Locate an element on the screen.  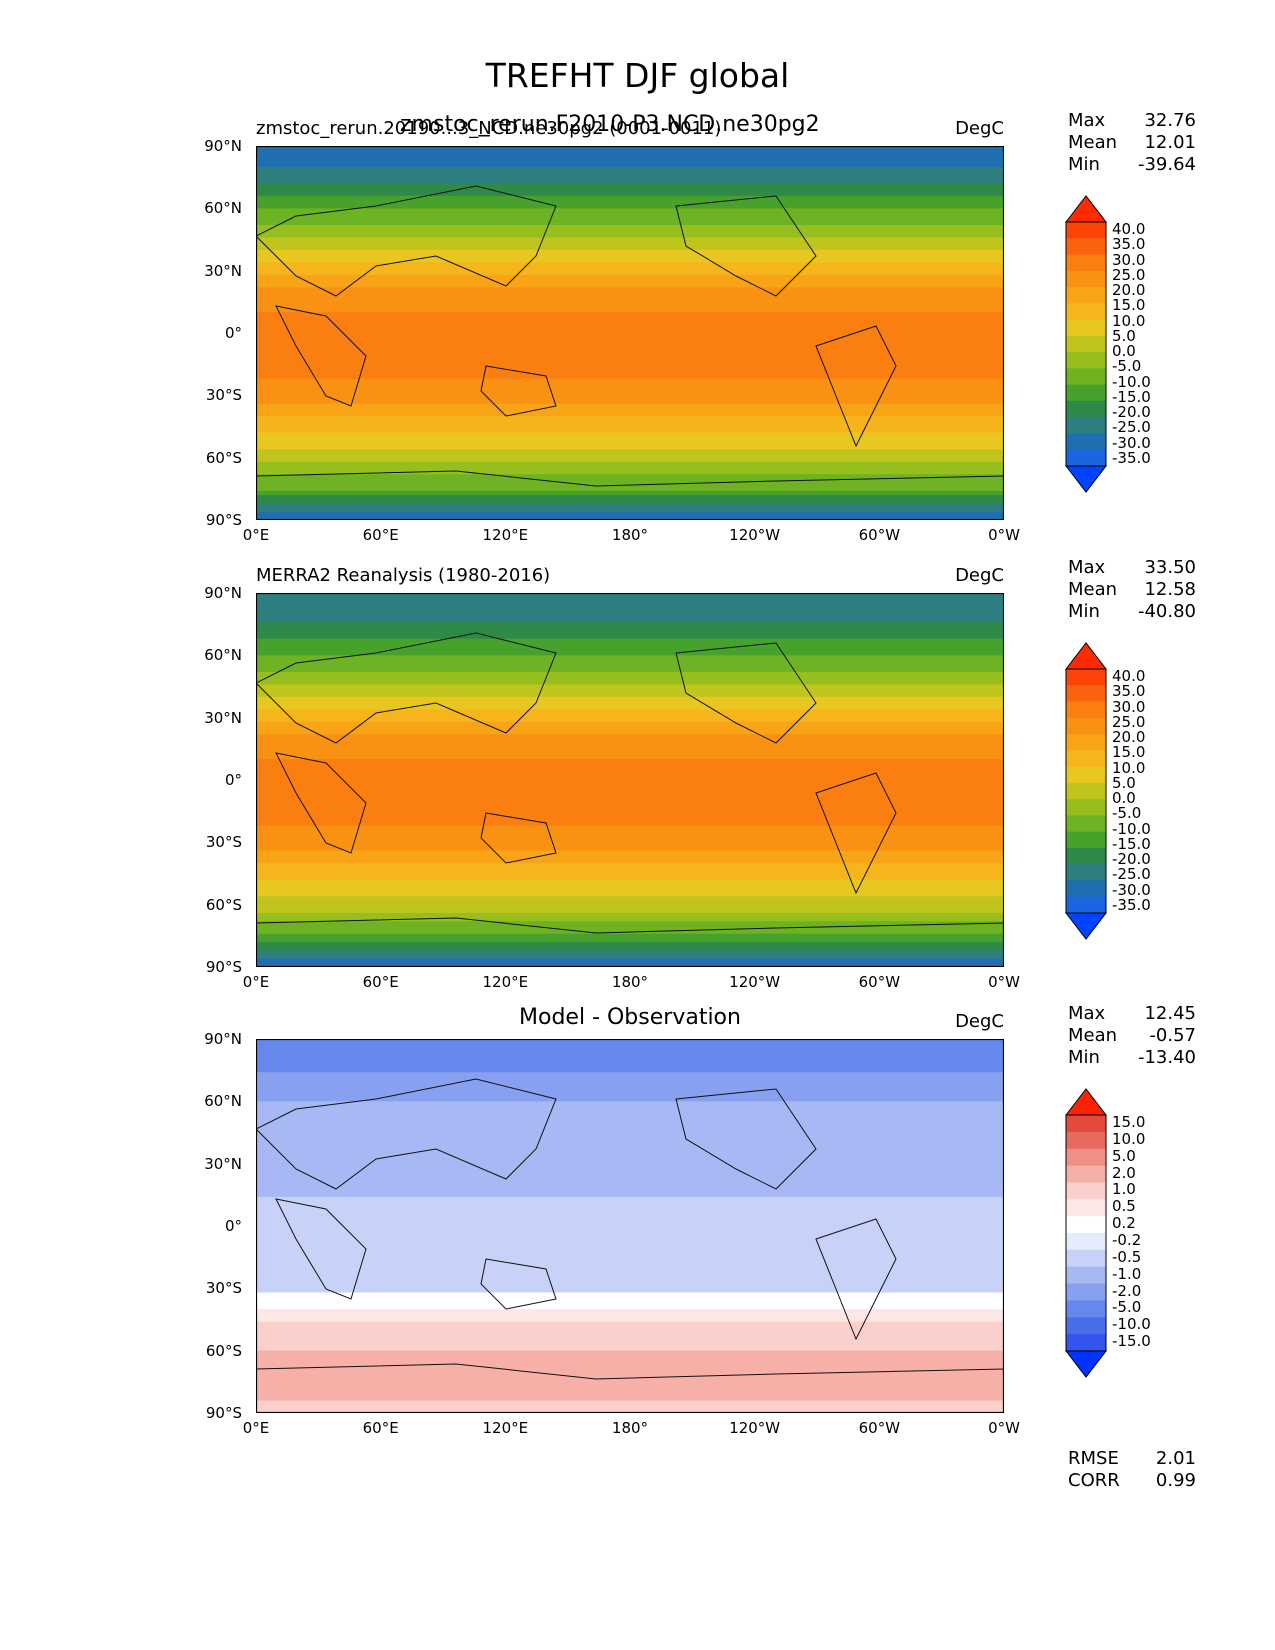
colorbar-tick-label: -5.0 is located at coordinates (1127, 366).